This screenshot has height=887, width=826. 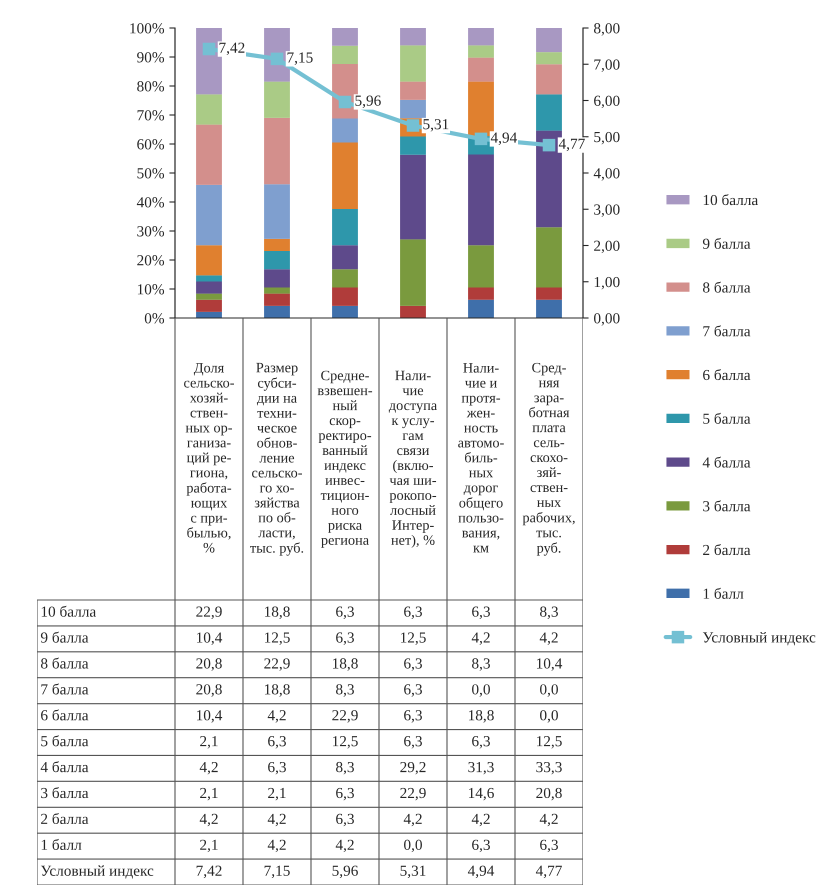 I want to click on legend-label: 8 балла, so click(x=726, y=287).